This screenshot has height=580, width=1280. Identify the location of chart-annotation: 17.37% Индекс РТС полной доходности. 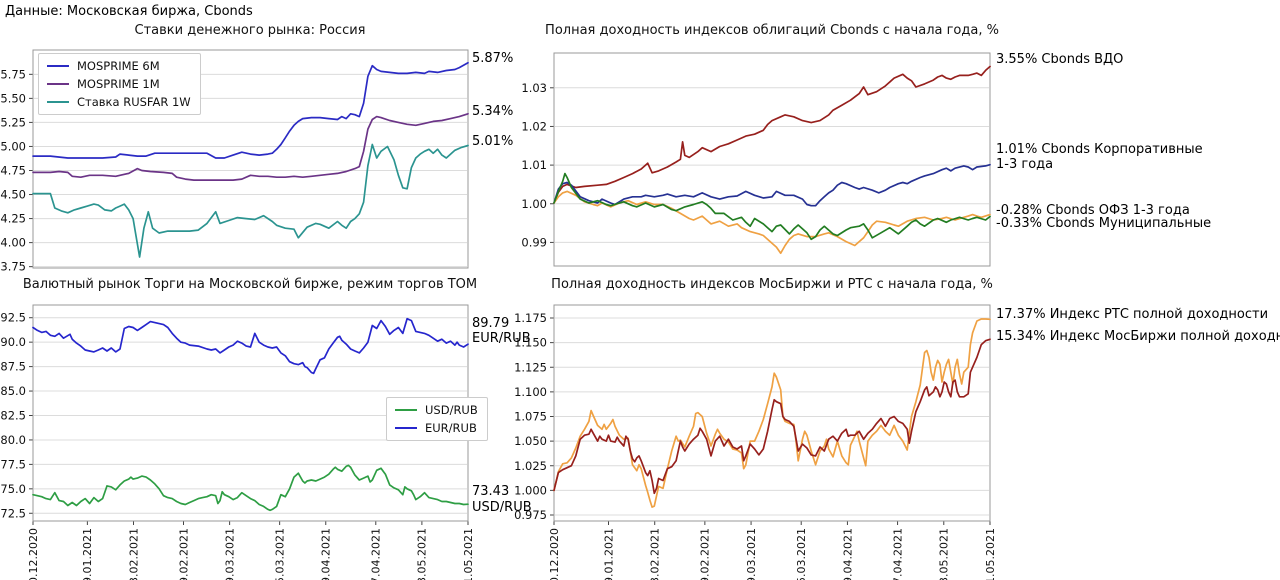
(1132, 315).